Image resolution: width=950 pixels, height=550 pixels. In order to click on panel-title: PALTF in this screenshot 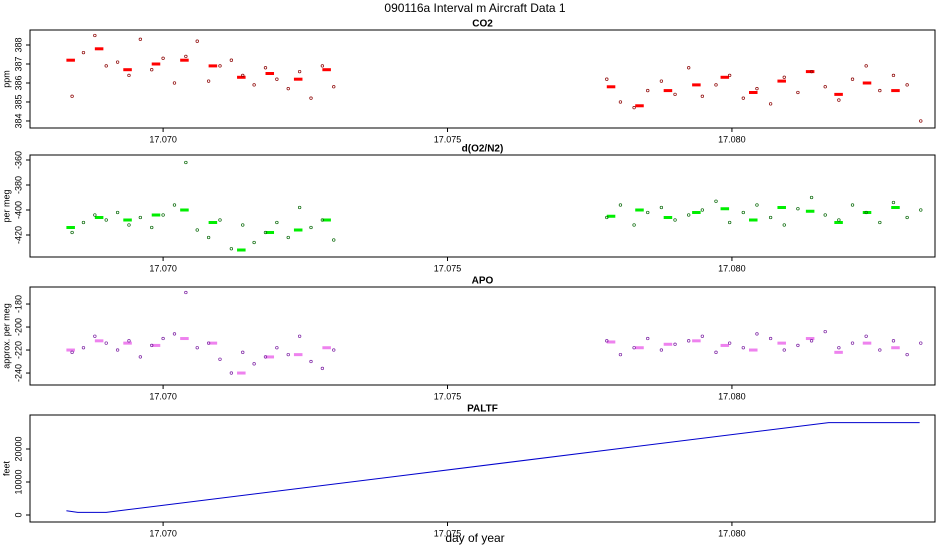, I will do `click(482, 409)`.